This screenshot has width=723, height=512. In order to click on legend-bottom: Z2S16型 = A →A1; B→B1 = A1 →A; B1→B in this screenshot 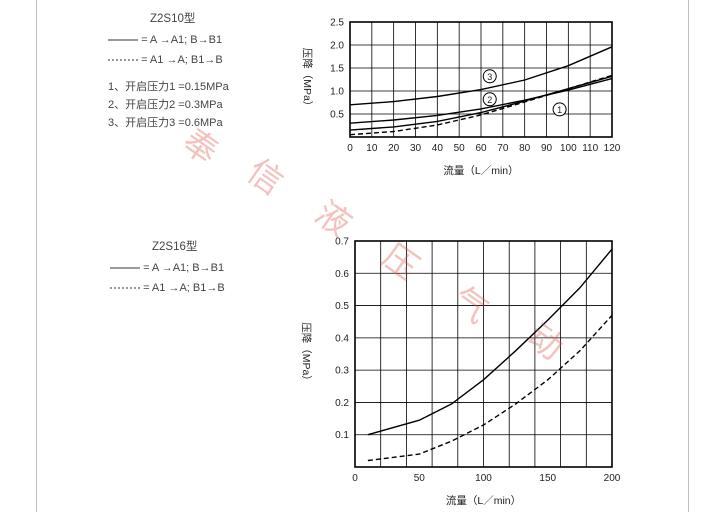, I will do `click(167, 268)`.